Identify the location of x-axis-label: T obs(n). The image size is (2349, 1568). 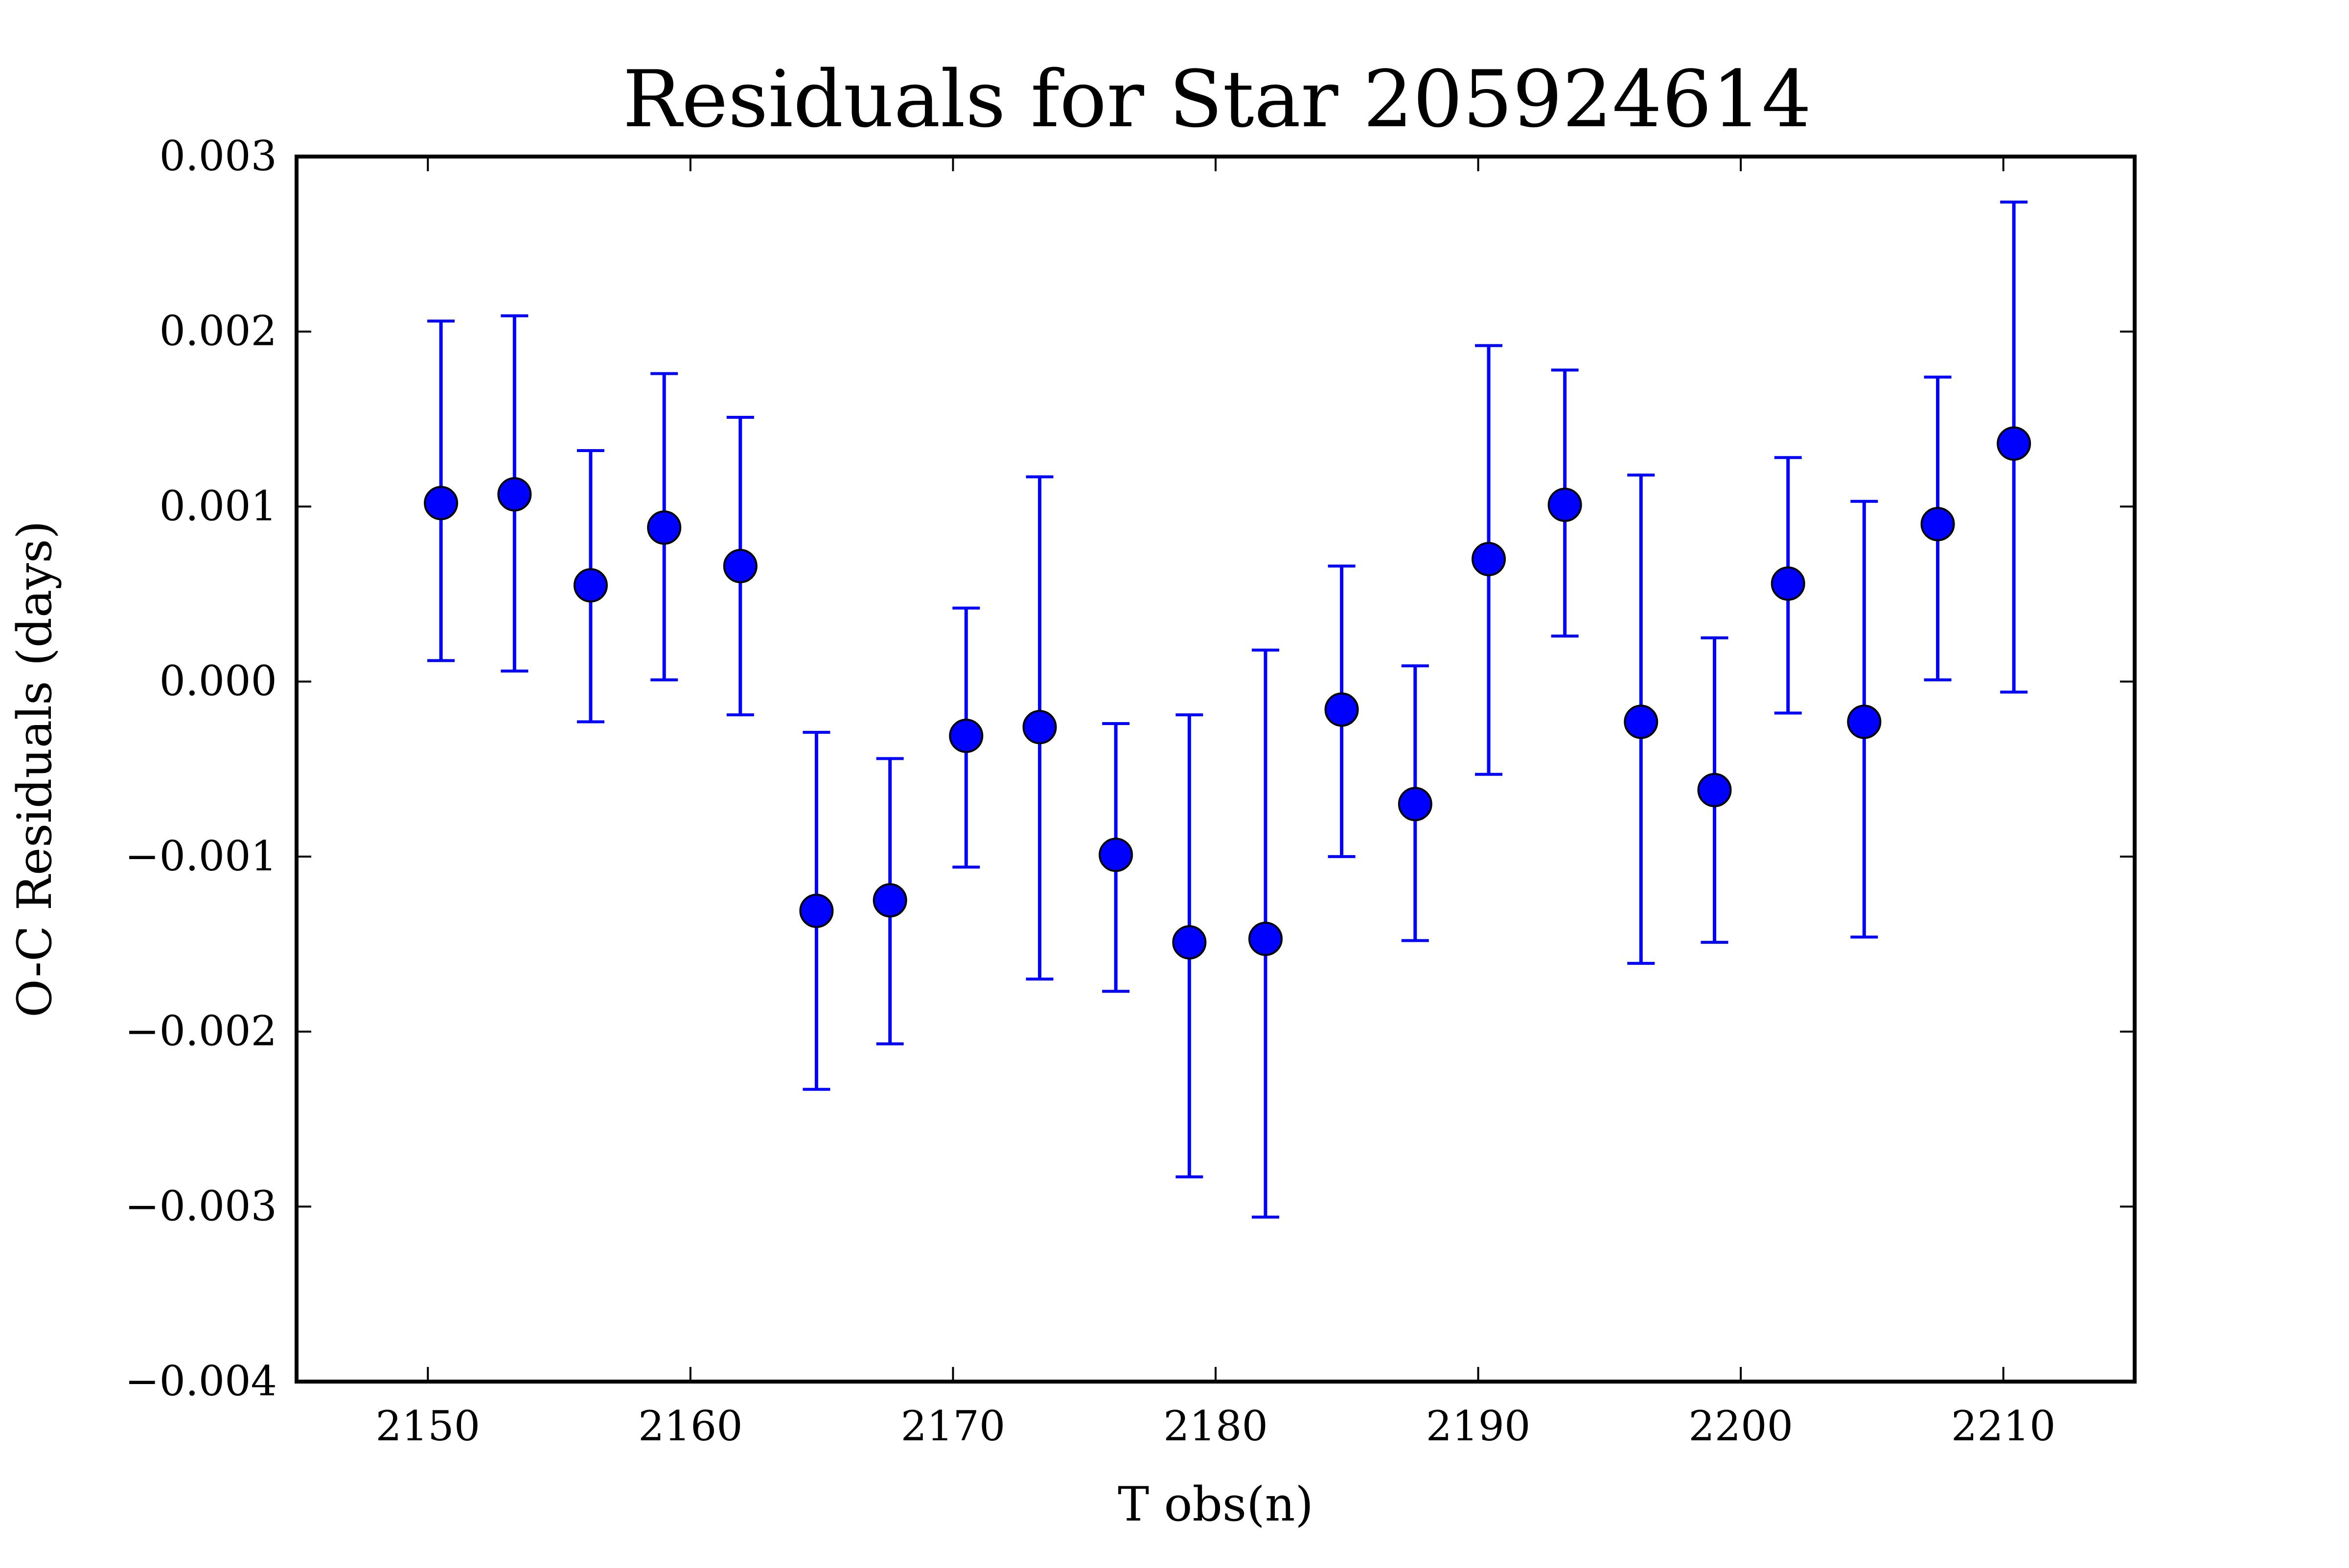
(1215, 1505).